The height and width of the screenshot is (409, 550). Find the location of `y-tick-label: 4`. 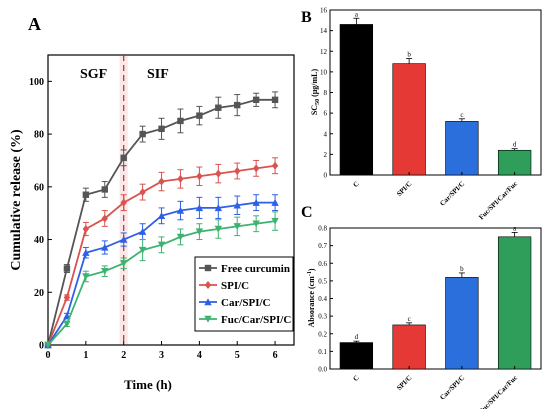

y-tick-label: 4 is located at coordinates (326, 134).